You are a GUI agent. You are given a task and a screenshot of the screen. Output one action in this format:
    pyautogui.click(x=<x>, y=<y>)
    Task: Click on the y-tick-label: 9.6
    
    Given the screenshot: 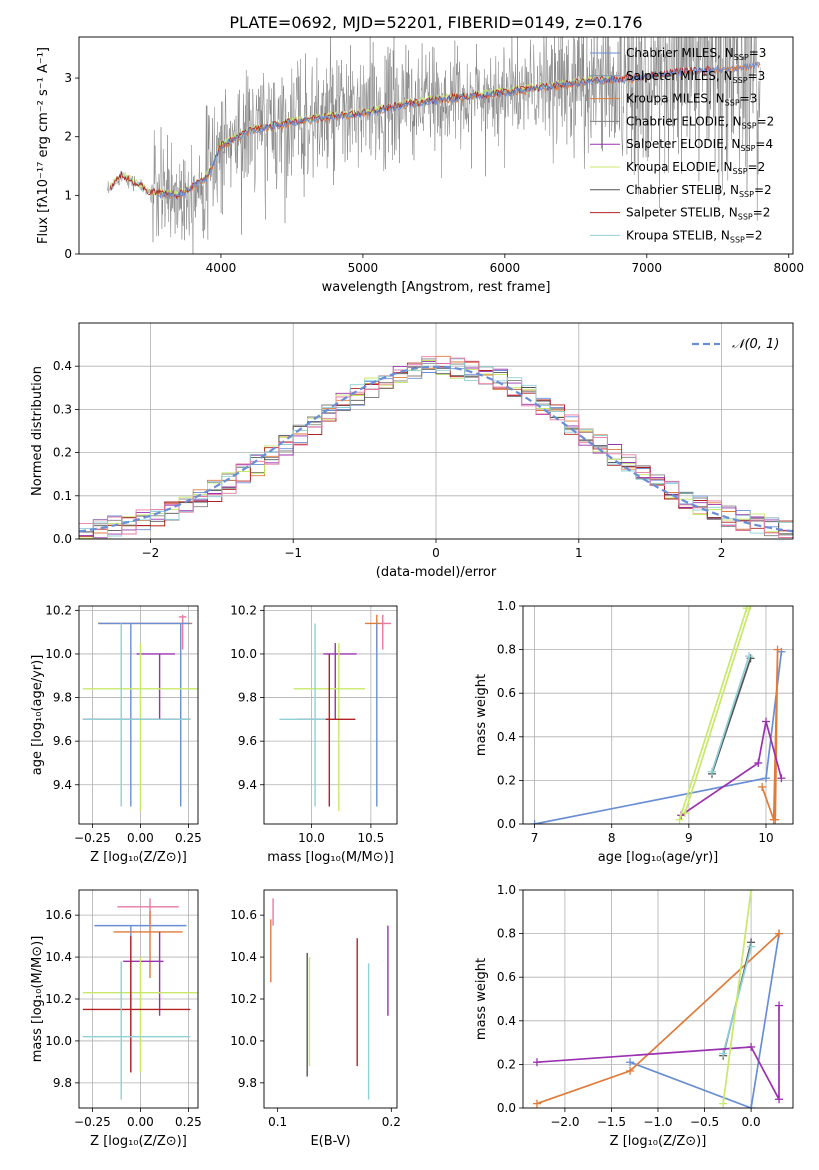 What is the action you would take?
    pyautogui.click(x=247, y=741)
    